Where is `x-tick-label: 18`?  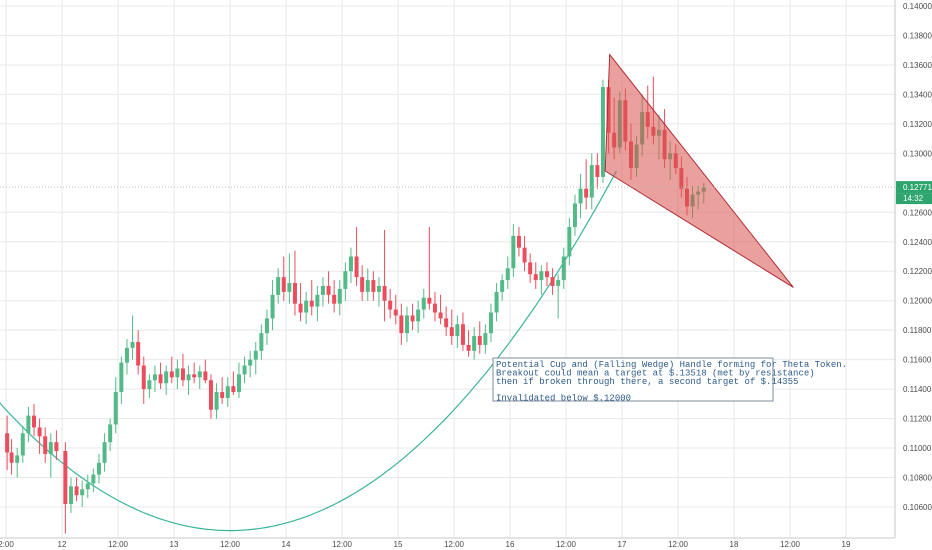
x-tick-label: 18 is located at coordinates (734, 544).